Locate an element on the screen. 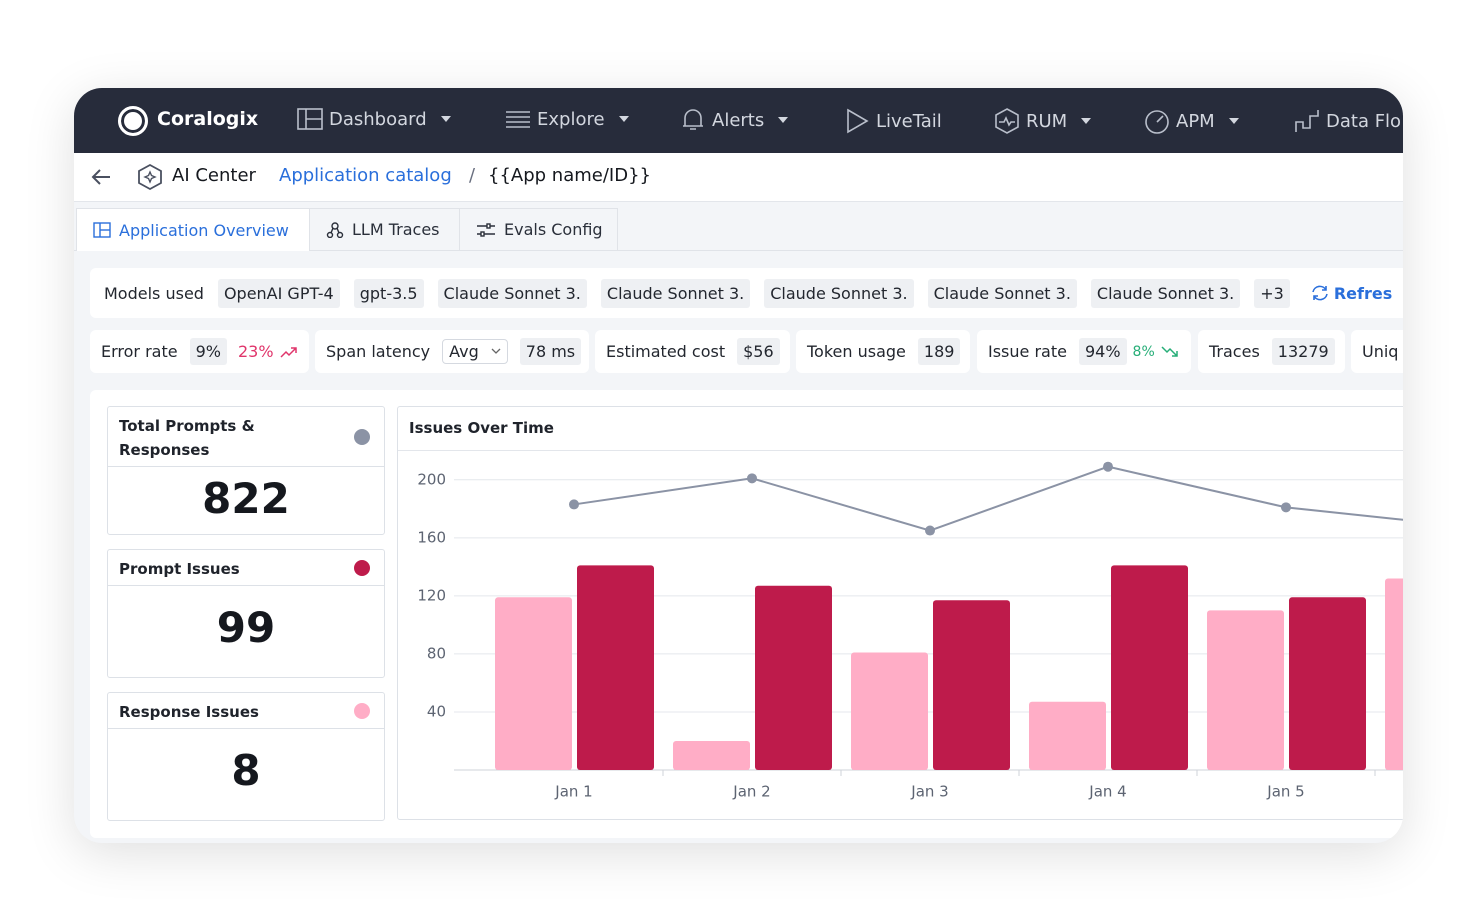  y-tick-label: 40 is located at coordinates (436, 711).